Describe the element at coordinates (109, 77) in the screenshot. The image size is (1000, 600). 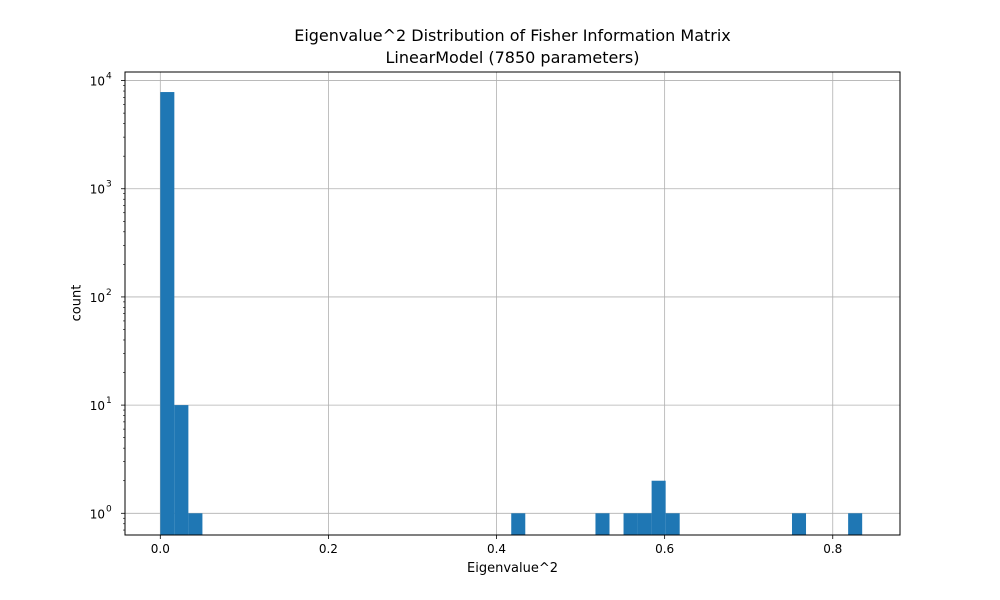
I see `y-tick-exponent: 4` at that location.